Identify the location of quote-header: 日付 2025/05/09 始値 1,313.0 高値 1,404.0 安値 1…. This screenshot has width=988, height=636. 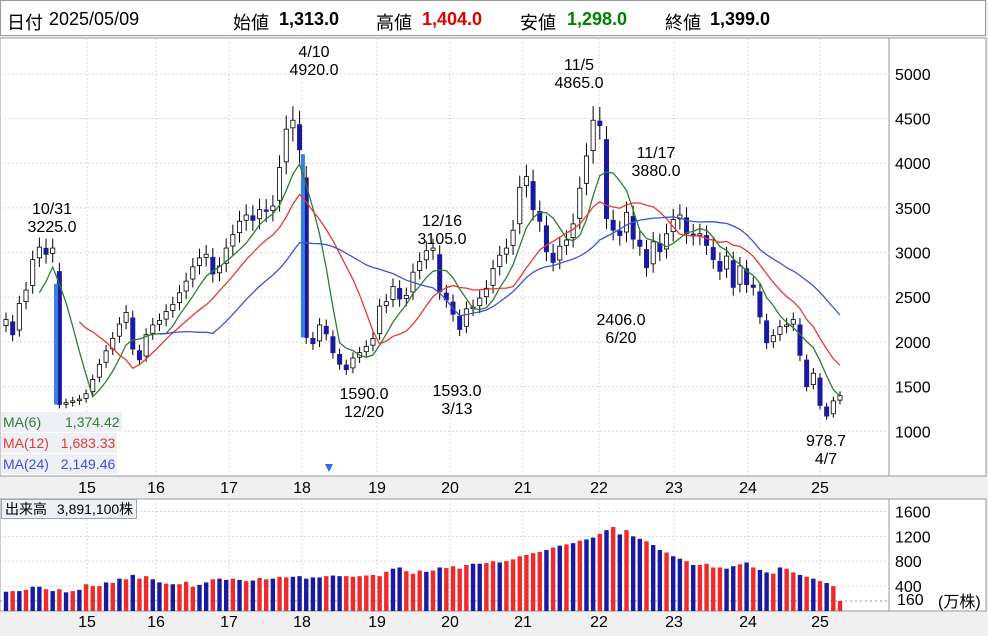
(493, 18).